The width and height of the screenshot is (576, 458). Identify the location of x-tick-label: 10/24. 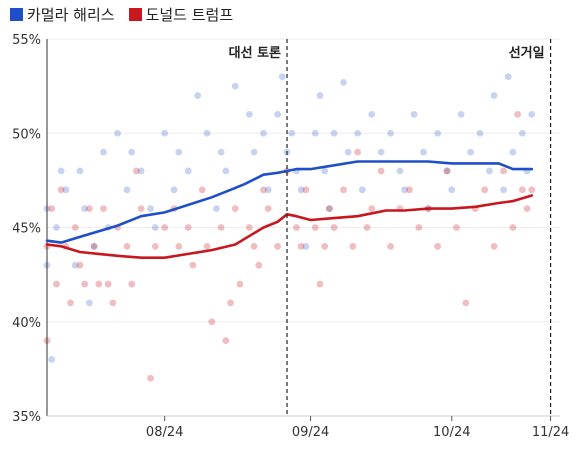
(451, 432).